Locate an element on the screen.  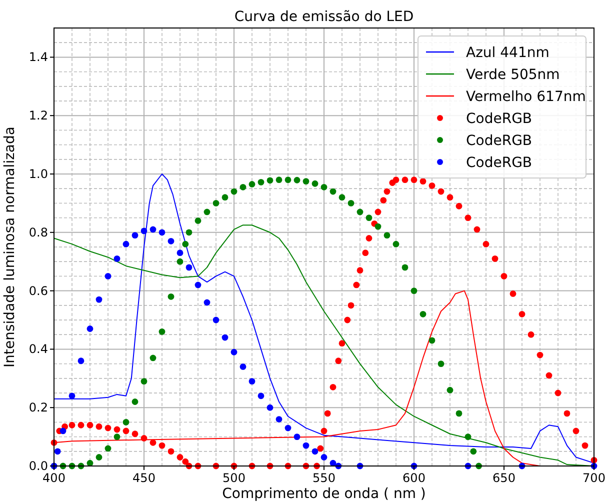
y-axis-title: Intensidade luminosa normalizada is located at coordinates (10, 247).